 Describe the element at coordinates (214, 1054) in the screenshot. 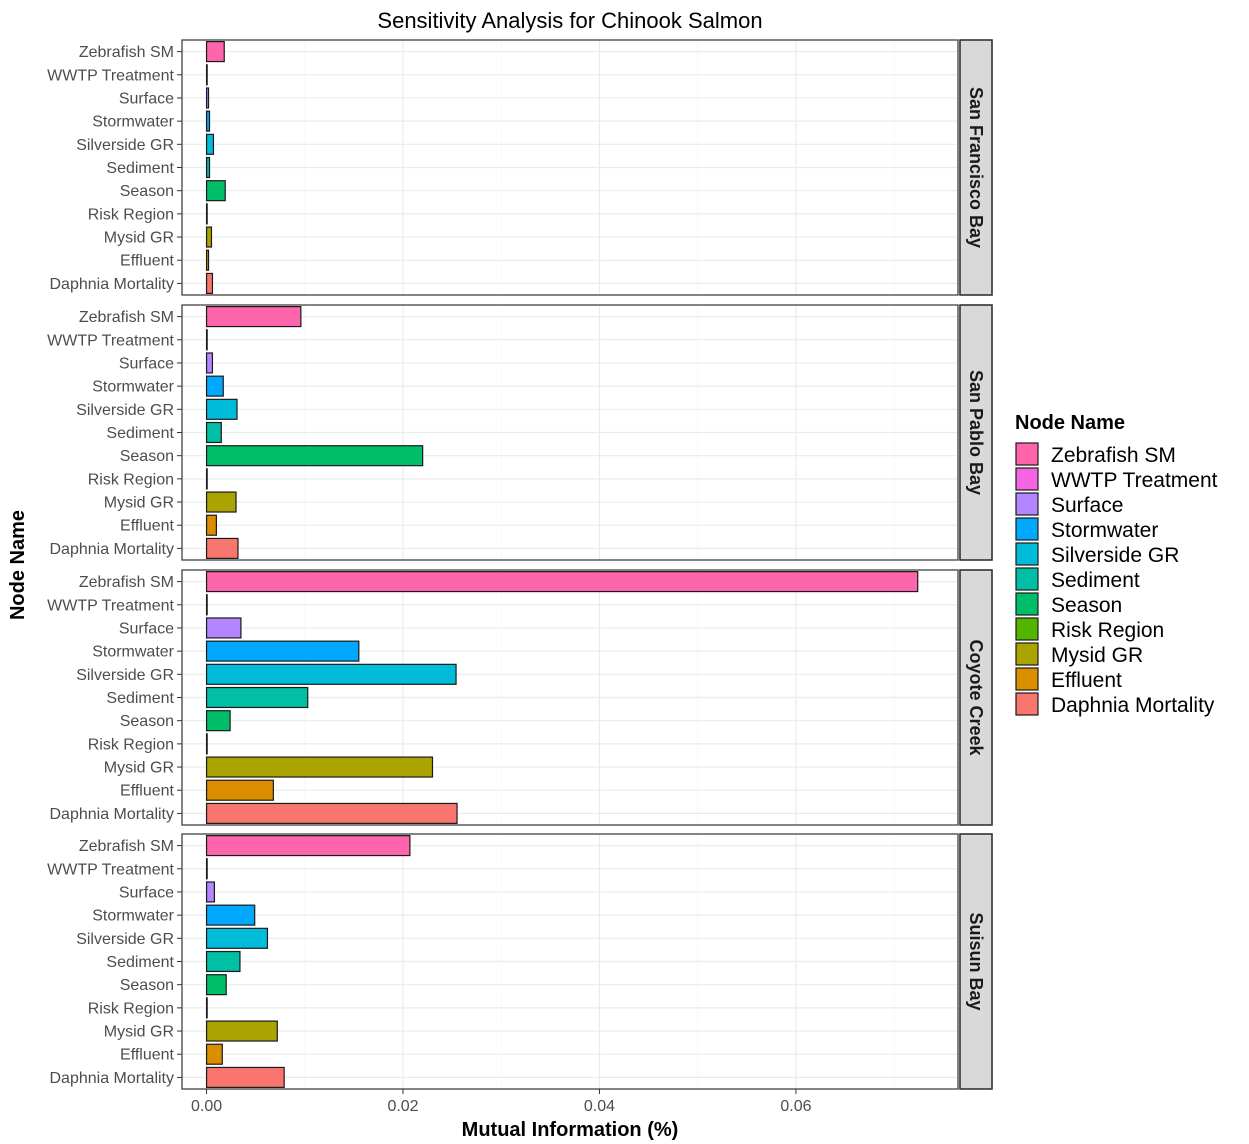

I see `bar-suisun-bay-effluent` at that location.